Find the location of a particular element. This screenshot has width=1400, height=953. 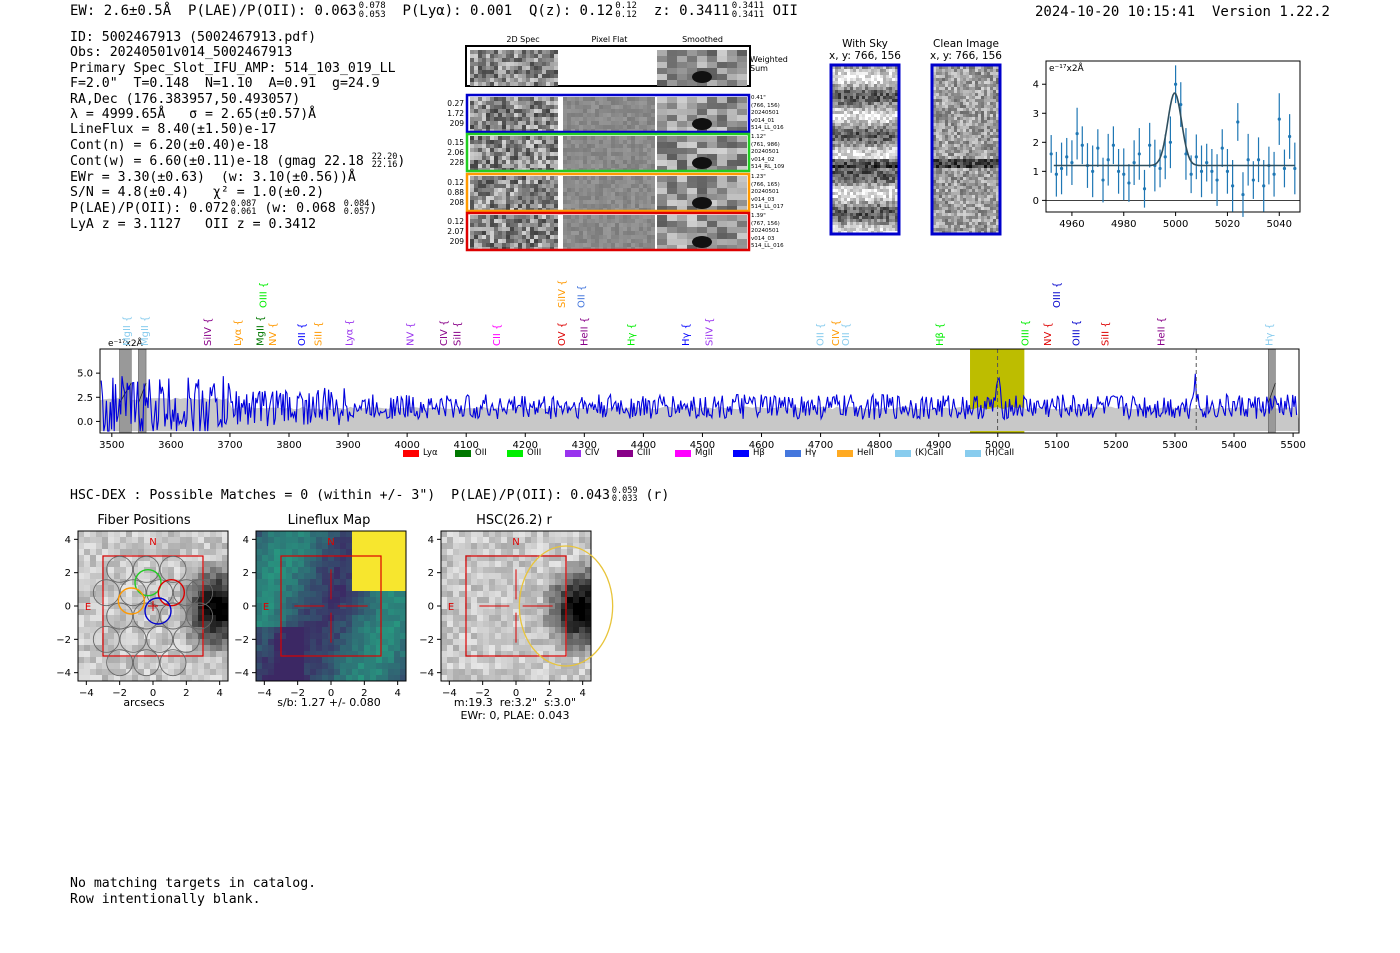

spectrum-xtick-label: 5200 is located at coordinates (1115, 445).